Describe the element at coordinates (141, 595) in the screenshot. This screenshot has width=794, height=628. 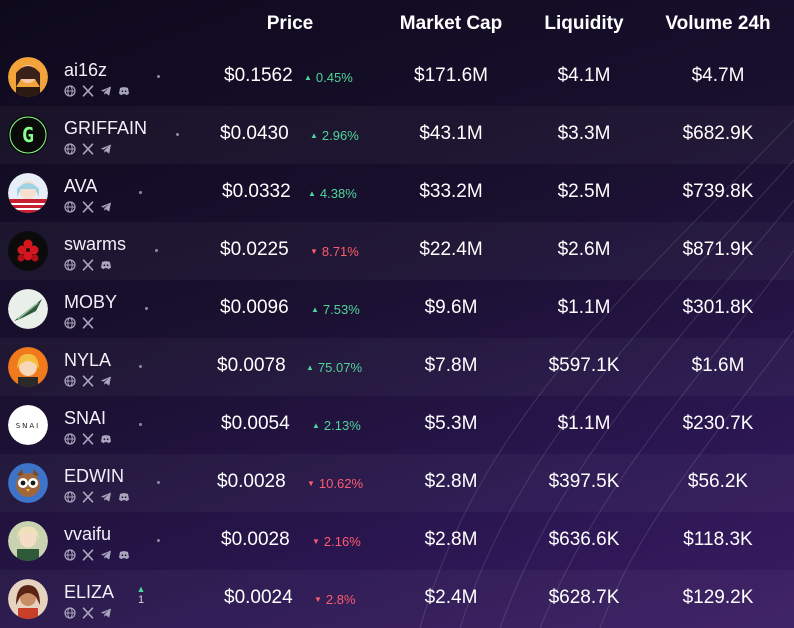
I see `rank-change: ▲ 1` at that location.